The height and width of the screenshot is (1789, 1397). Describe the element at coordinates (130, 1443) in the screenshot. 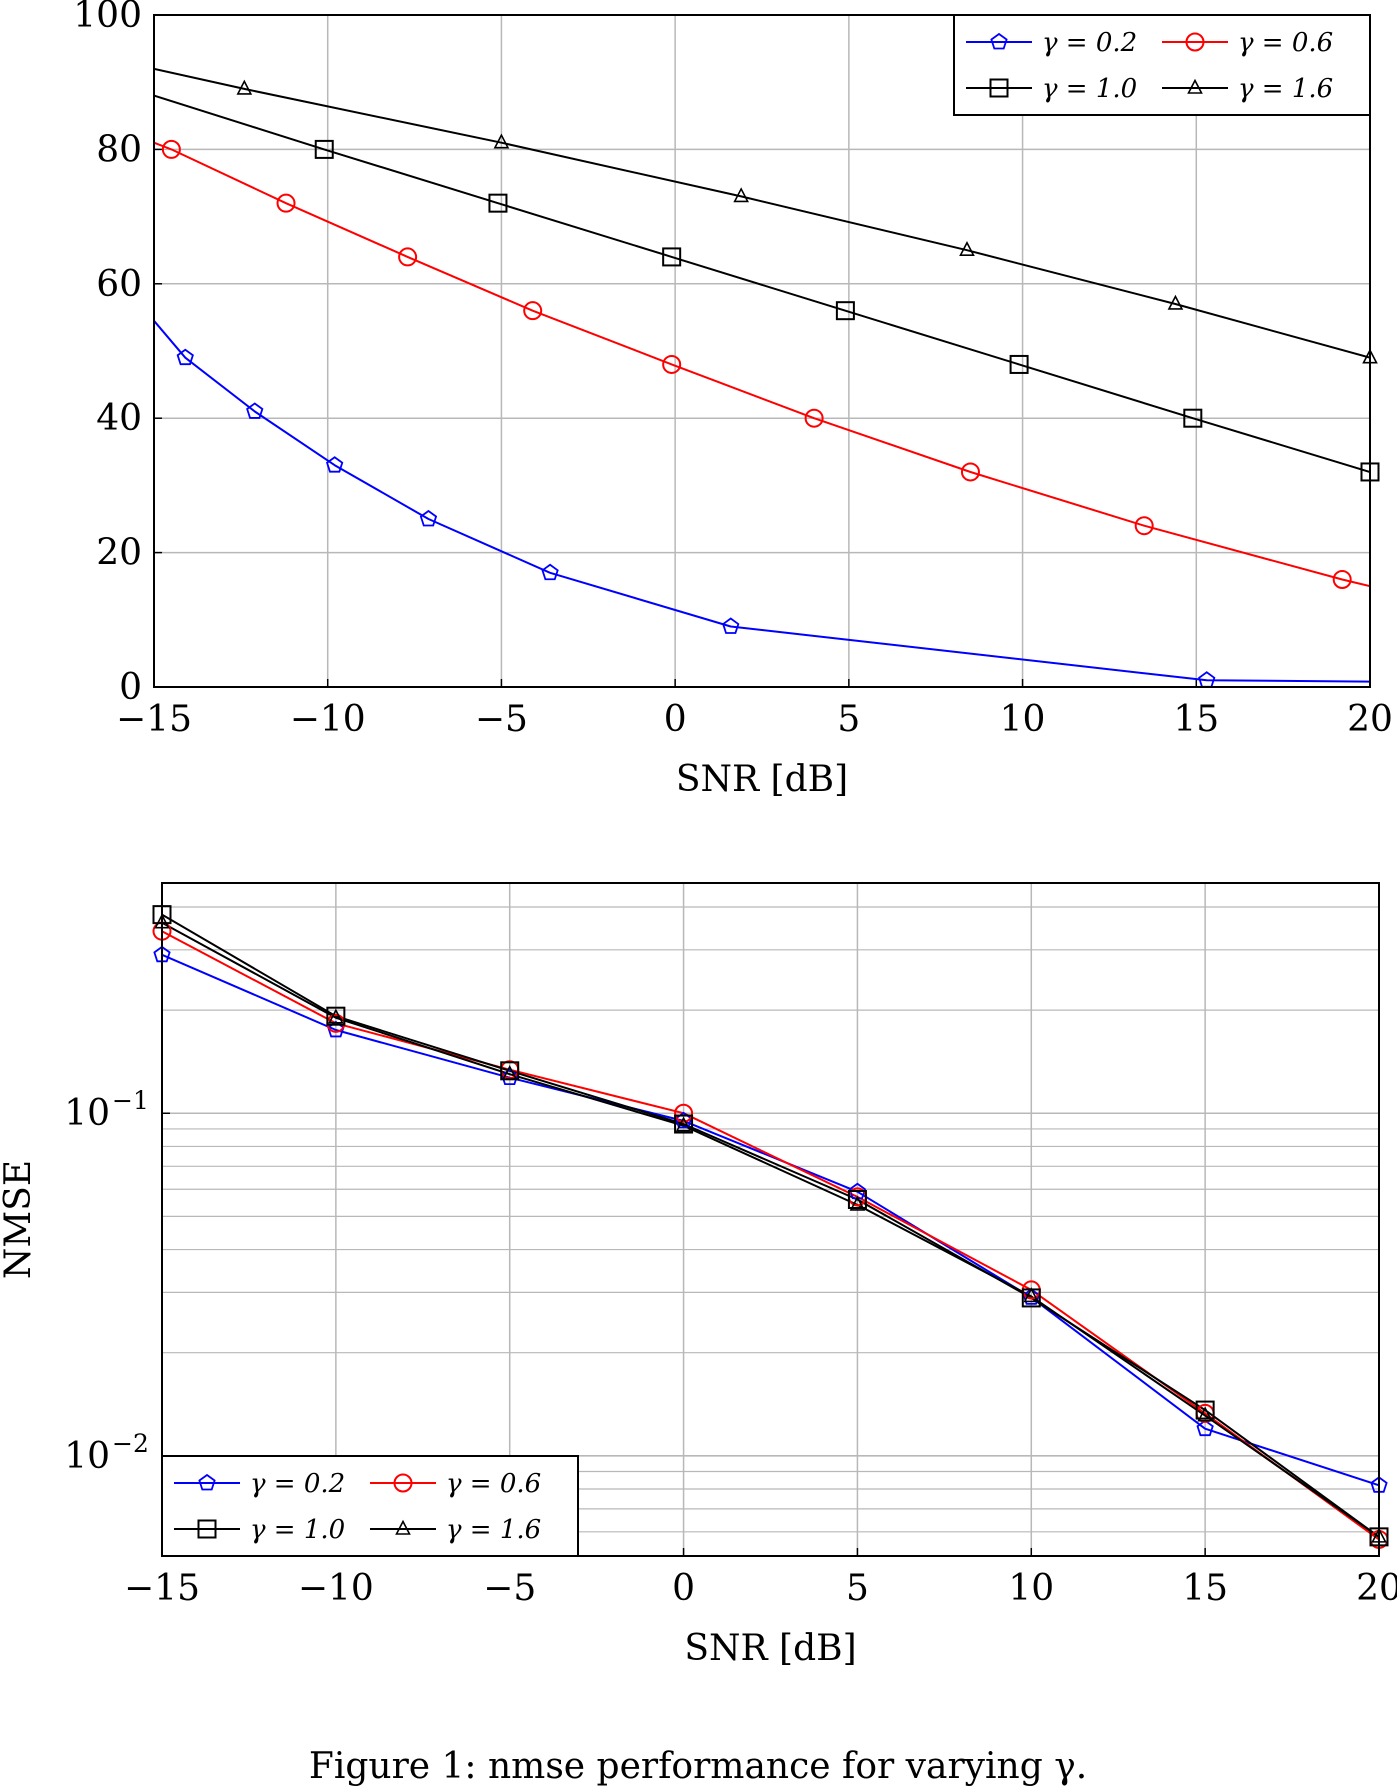

I see `y-tick-exponent: −2` at that location.